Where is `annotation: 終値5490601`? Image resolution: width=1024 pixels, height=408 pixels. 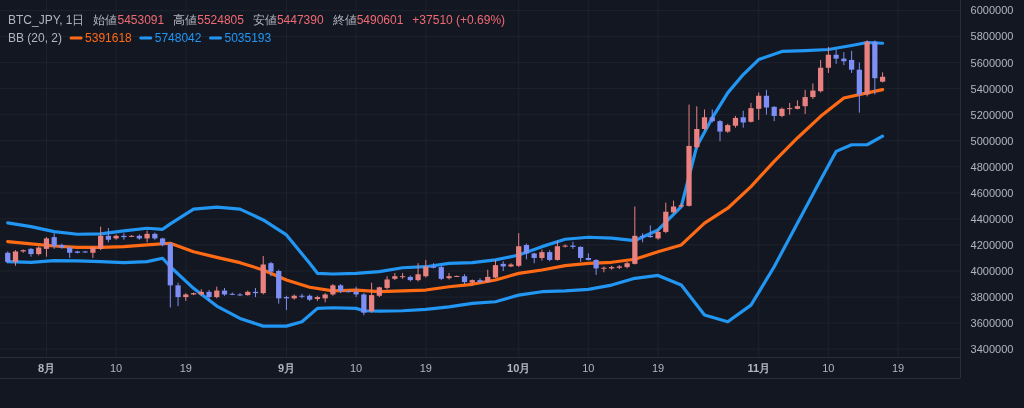
annotation: 終値5490601 is located at coordinates (367, 20).